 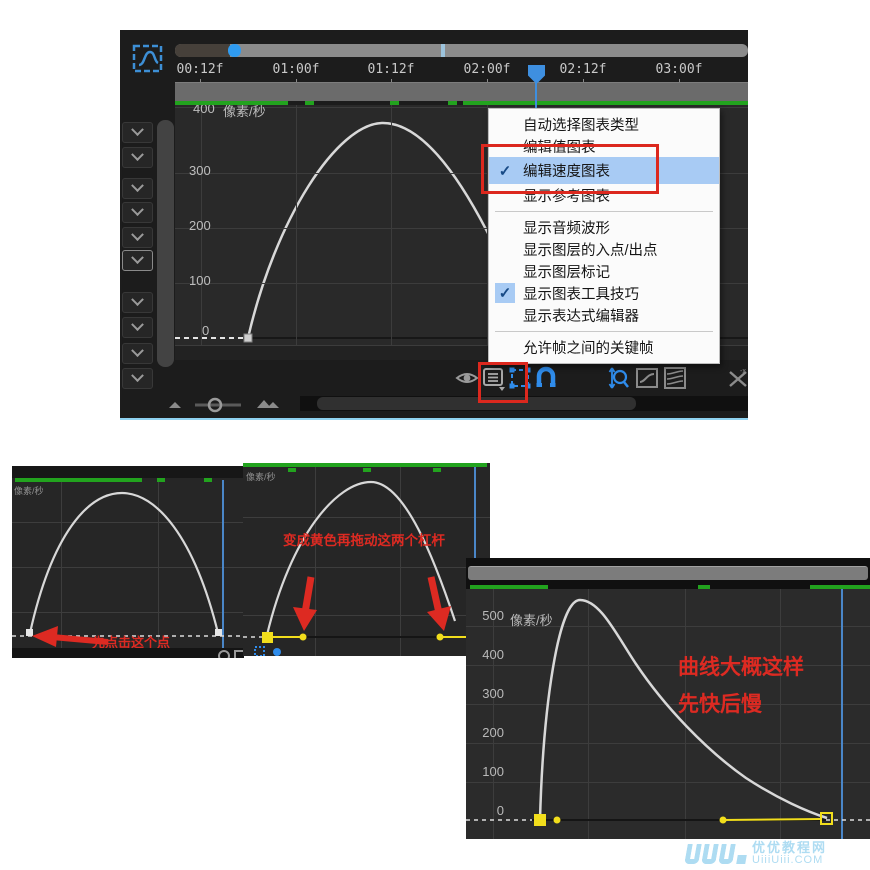 I want to click on horizontal-scrollbar, so click(x=524, y=403).